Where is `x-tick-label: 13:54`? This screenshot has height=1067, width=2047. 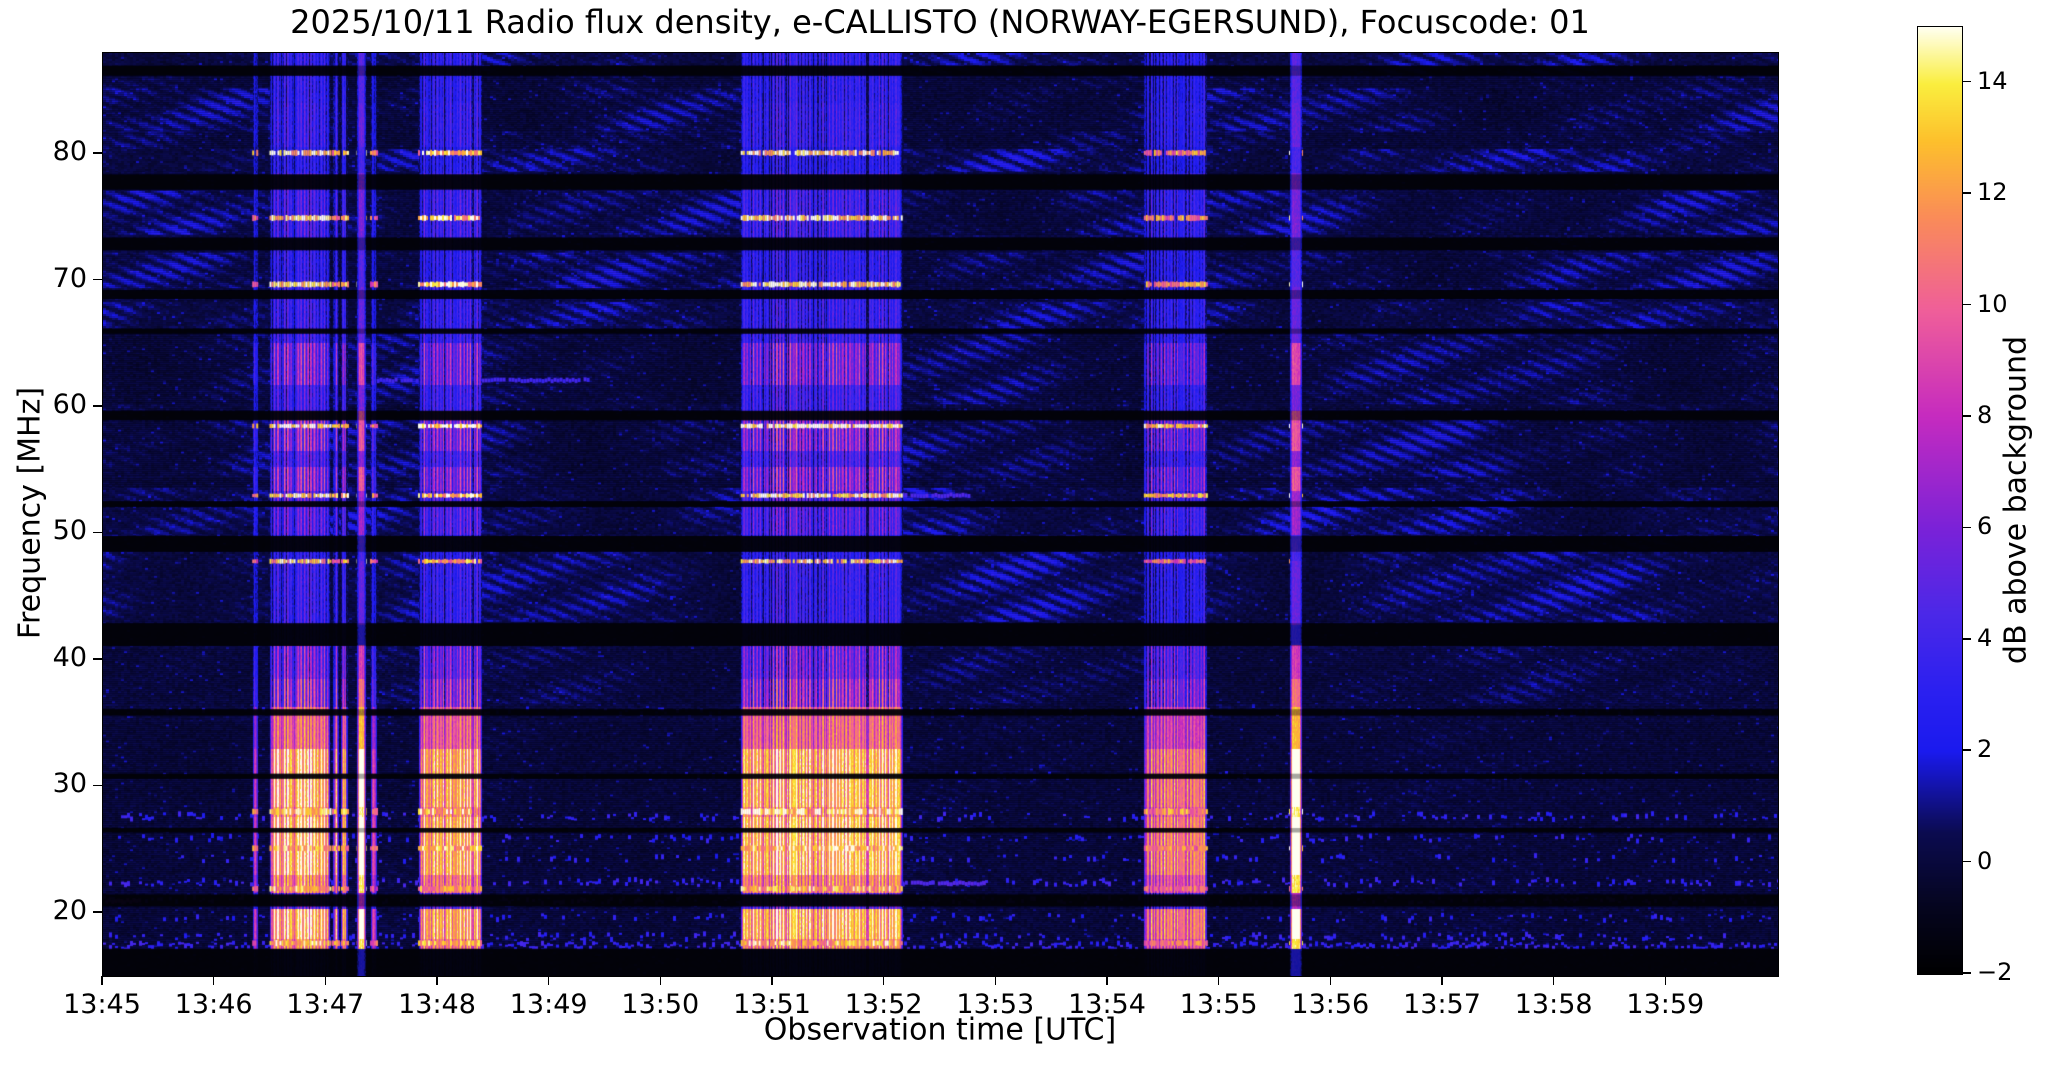 x-tick-label: 13:54 is located at coordinates (1107, 1004).